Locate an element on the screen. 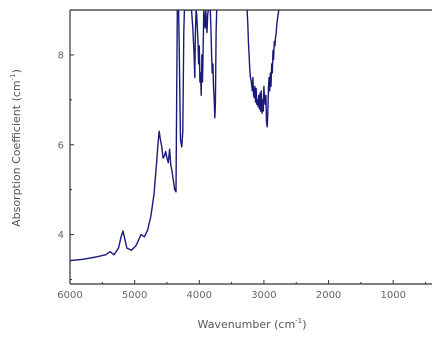 Image resolution: width=438 pixels, height=348 pixels. x-tick-label: 6000 is located at coordinates (69, 295).